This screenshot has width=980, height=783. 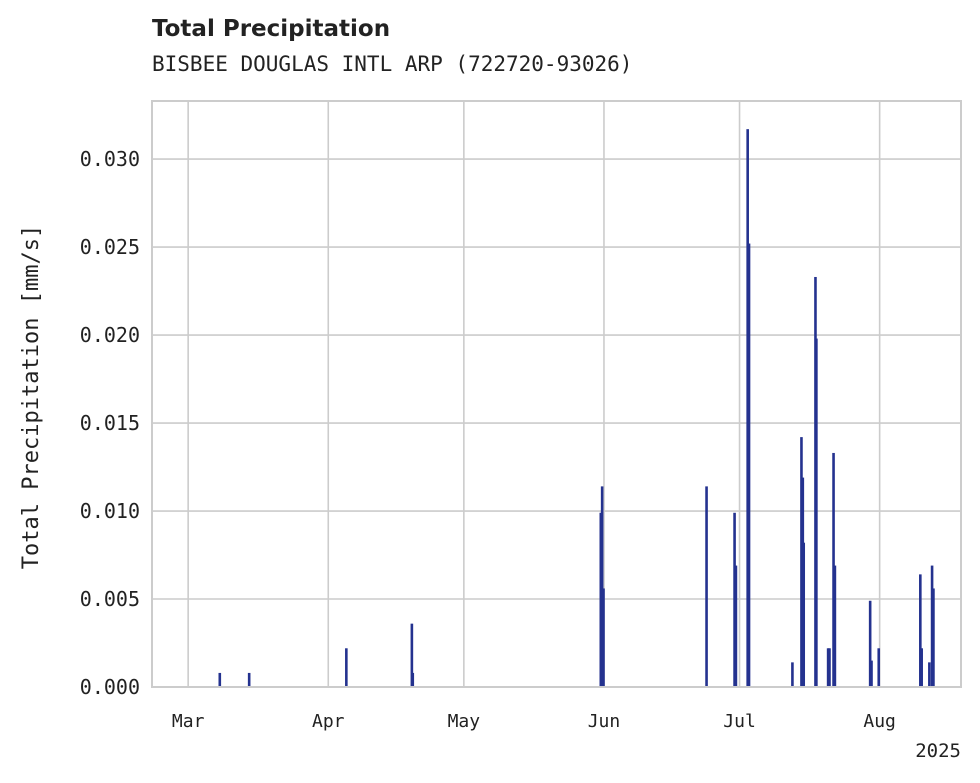 I want to click on y-axis-label: Total Precipitation [mm/s], so click(x=31, y=397).